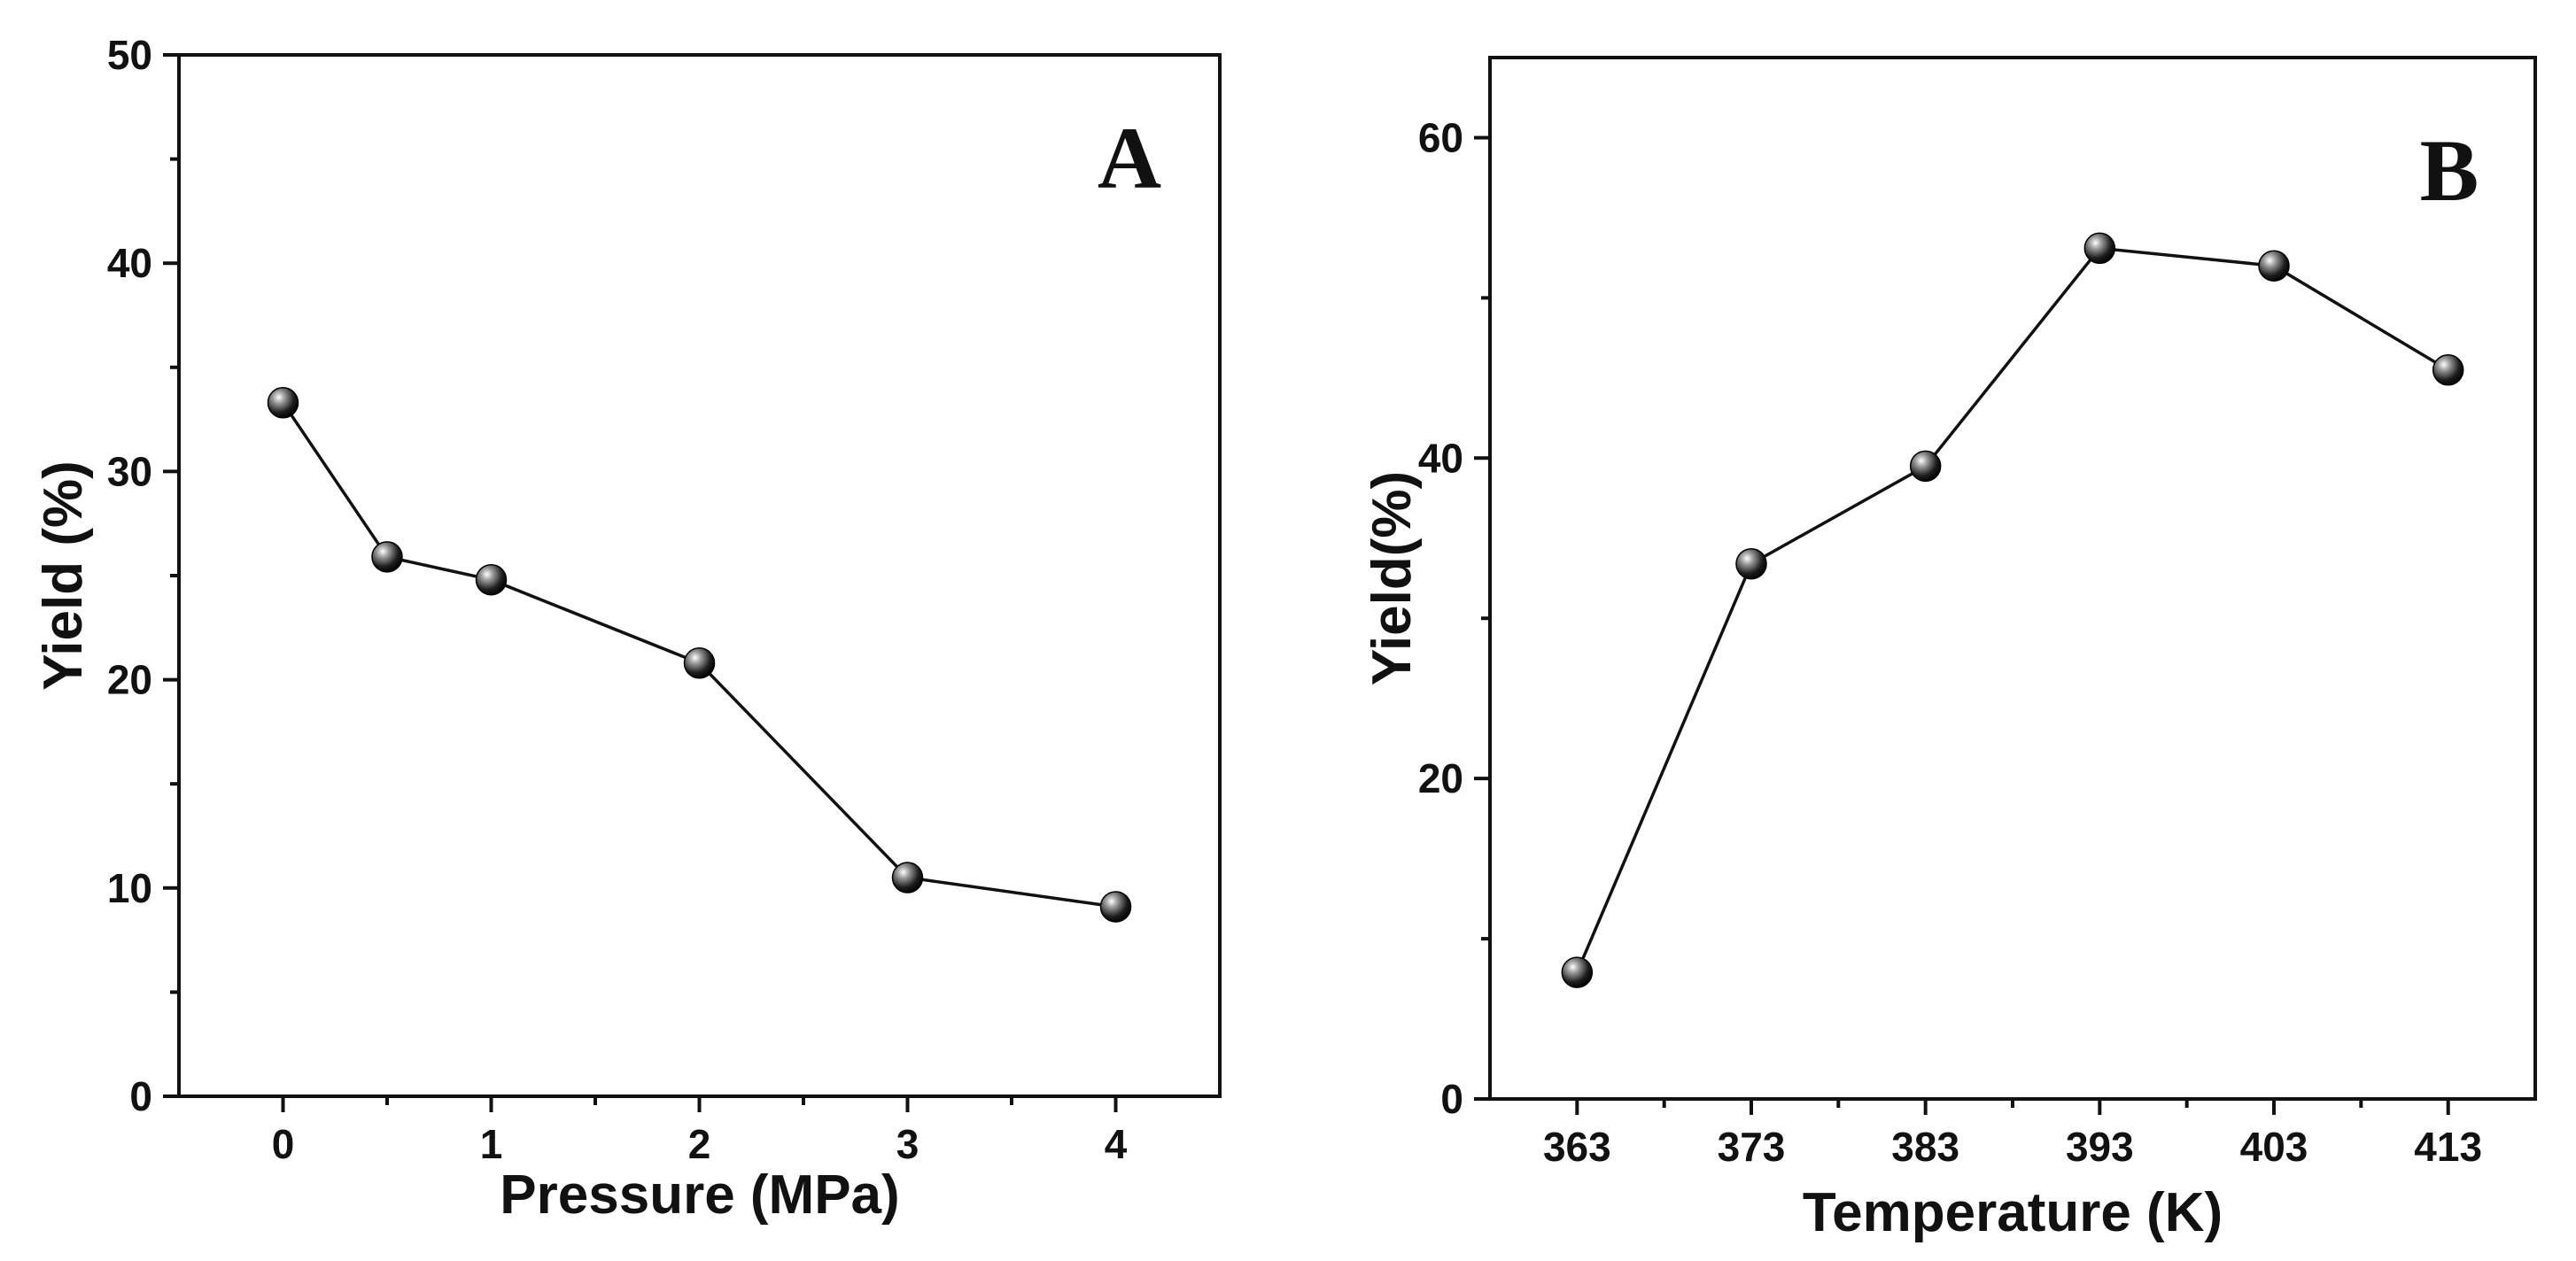 Image resolution: width=2576 pixels, height=1261 pixels. I want to click on chart-a-x-tick-label: 1, so click(492, 1144).